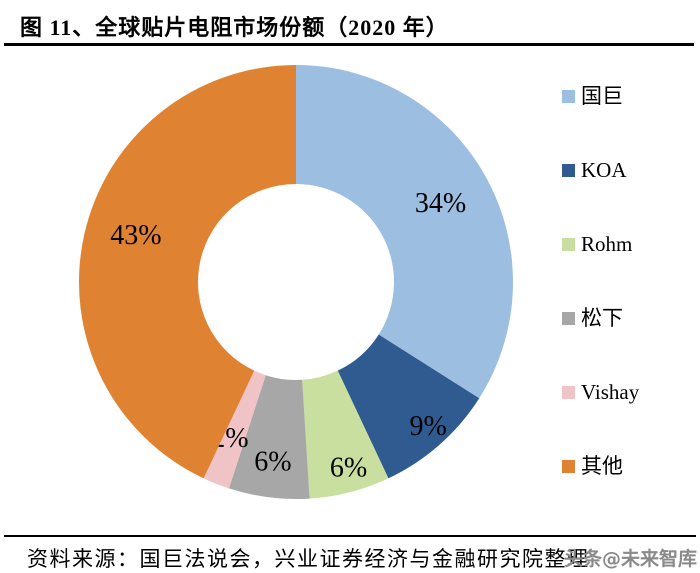  Describe the element at coordinates (350, 536) in the screenshot. I see `footer-rule` at that location.